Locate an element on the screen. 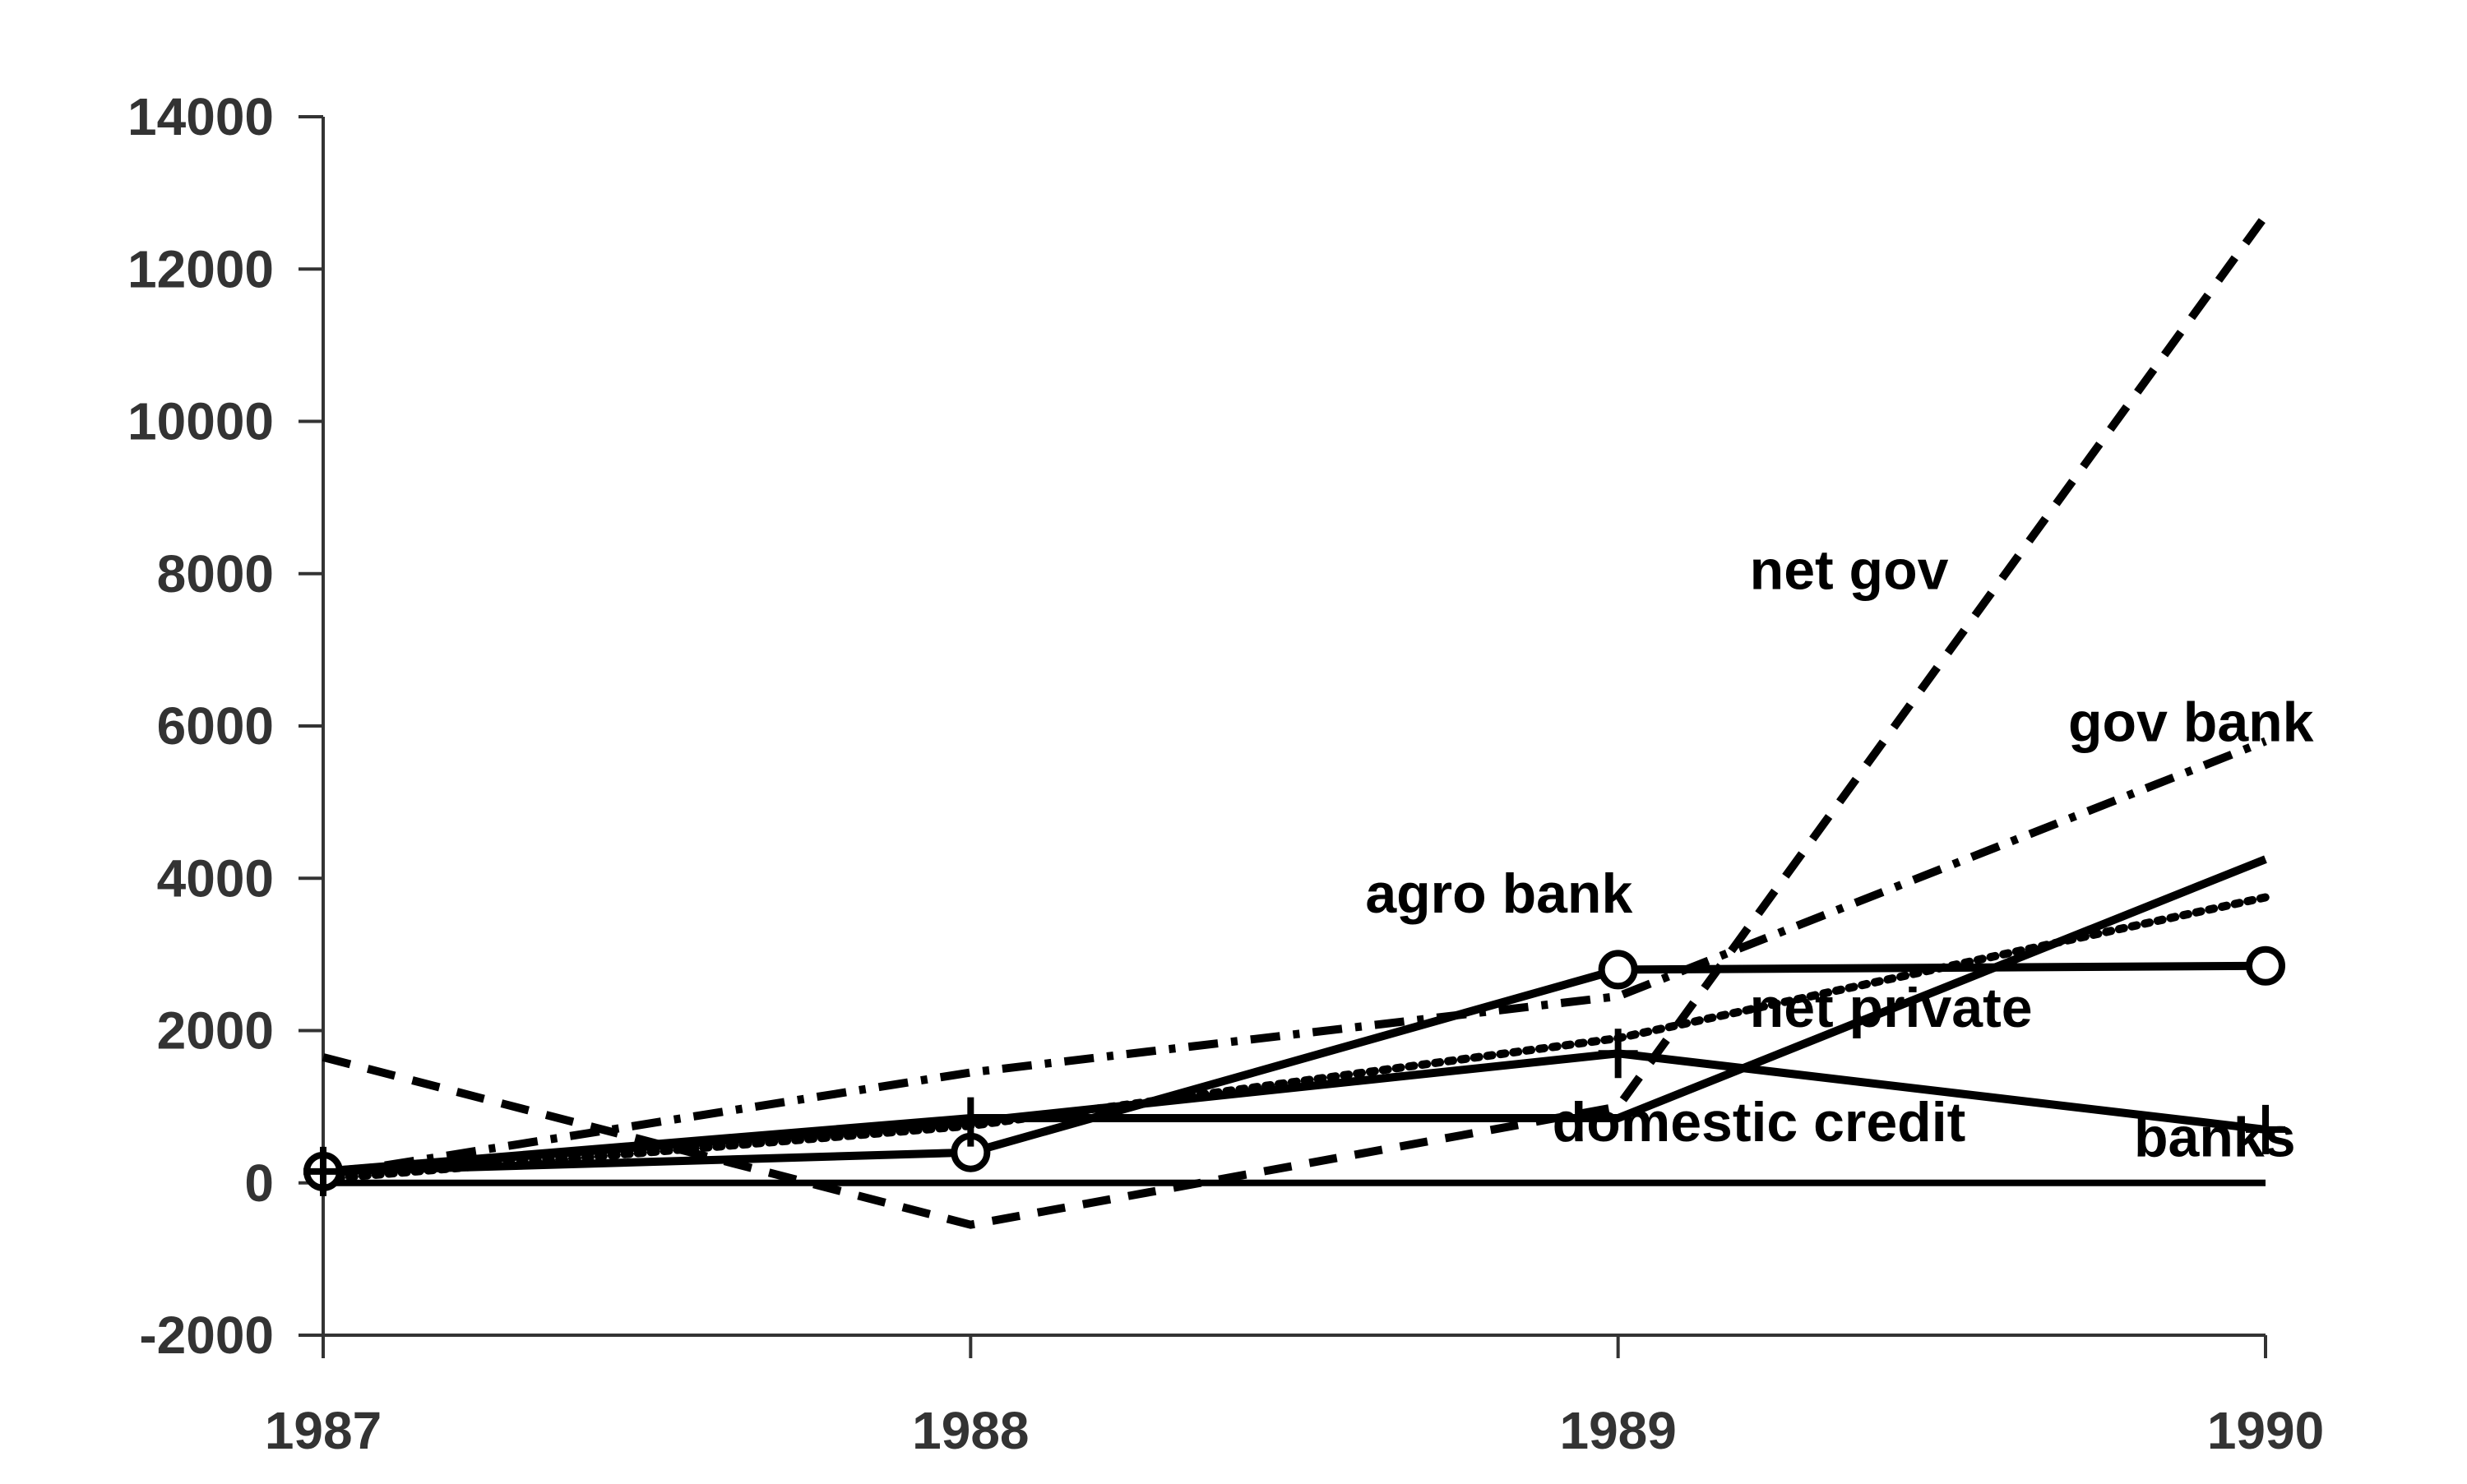 This screenshot has width=2467, height=1484. label-banks: banks is located at coordinates (2215, 1137).